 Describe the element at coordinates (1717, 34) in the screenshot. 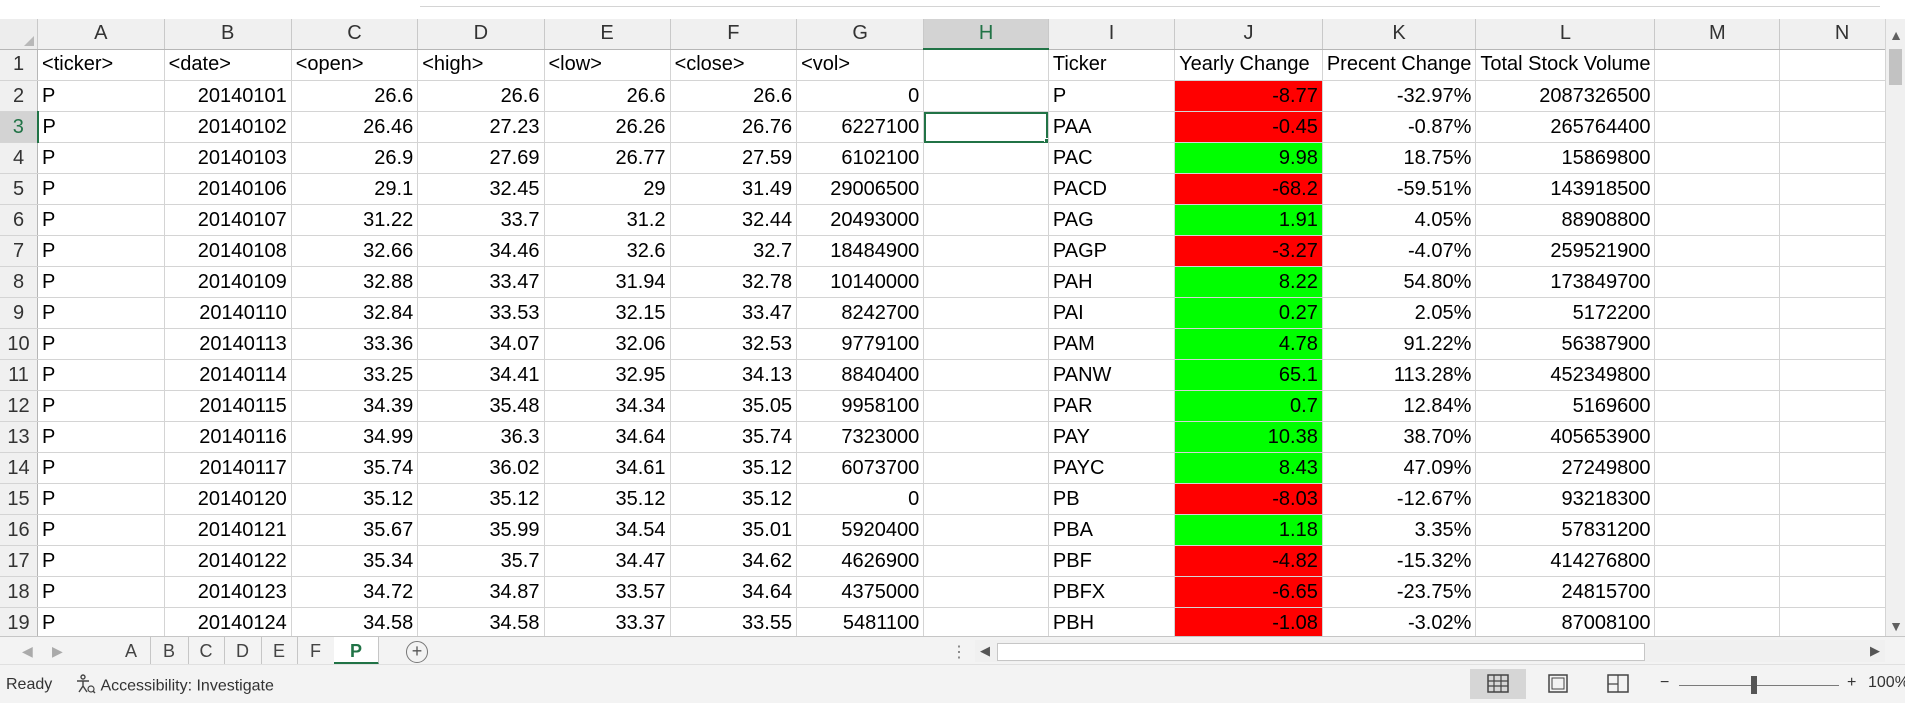

I see `column-header-m: M` at that location.